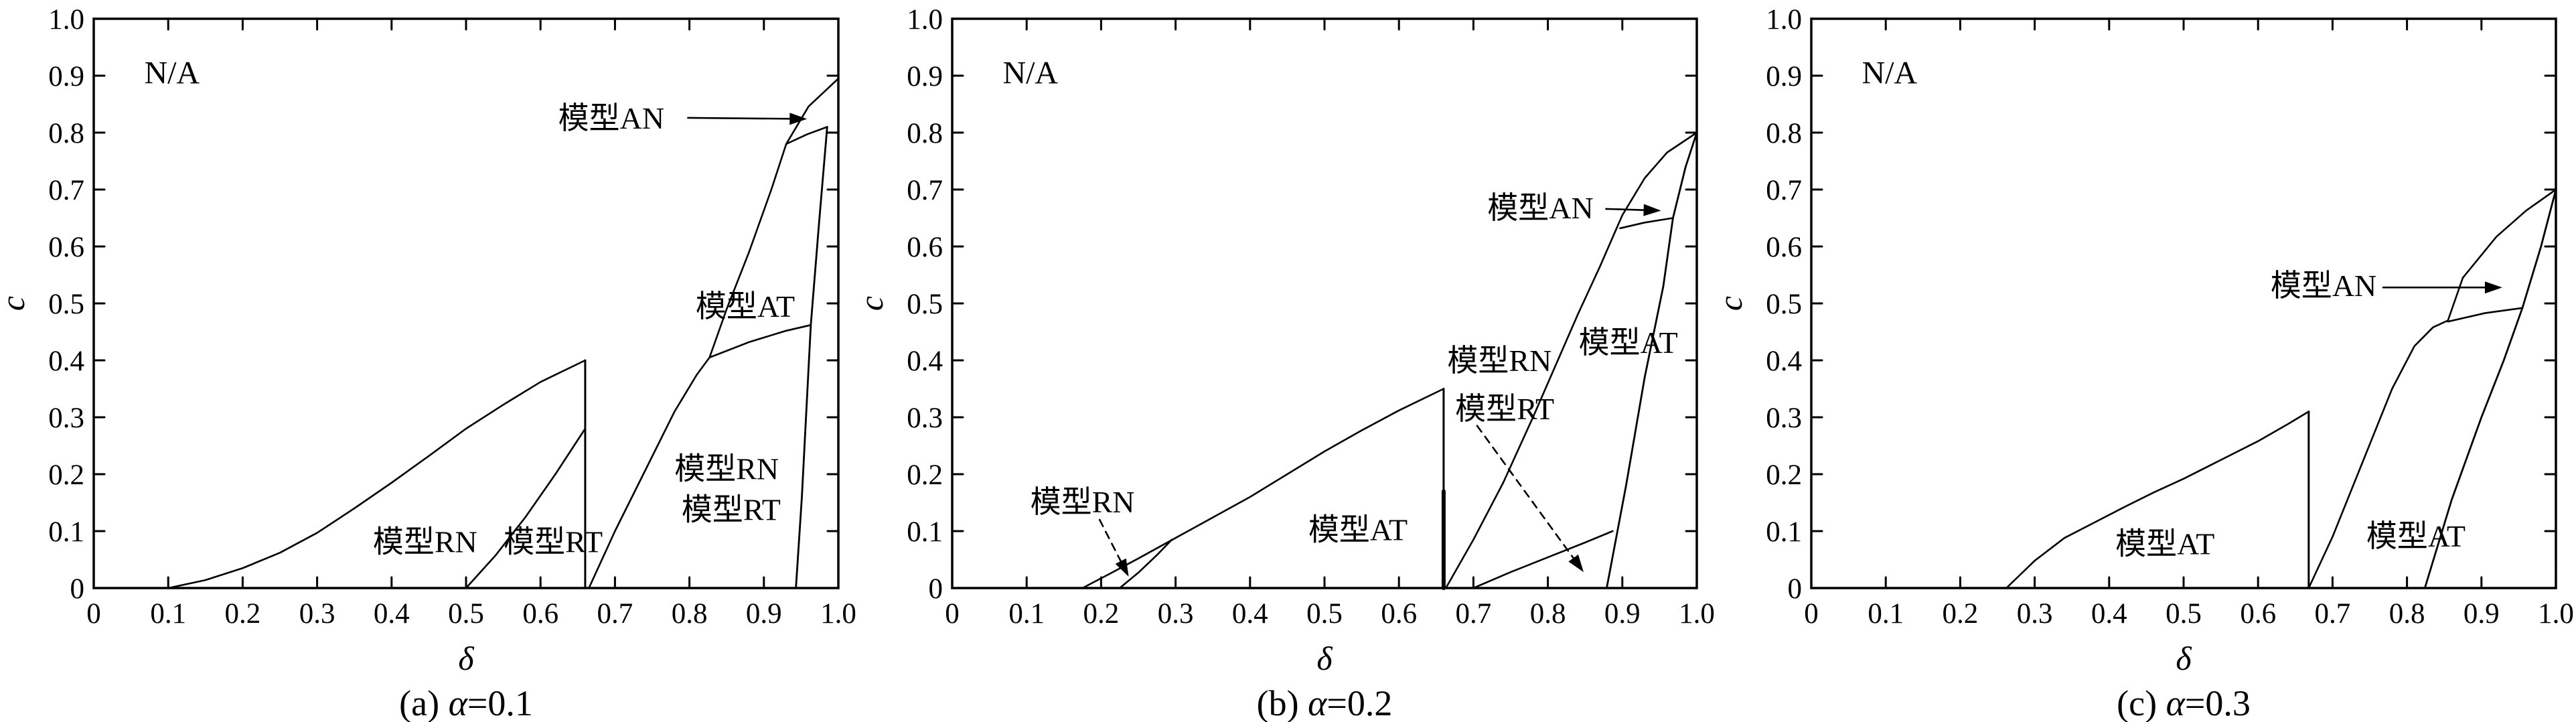 The image size is (2576, 722). Describe the element at coordinates (925, 133) in the screenshot. I see `y-tick-label: 0.8` at that location.